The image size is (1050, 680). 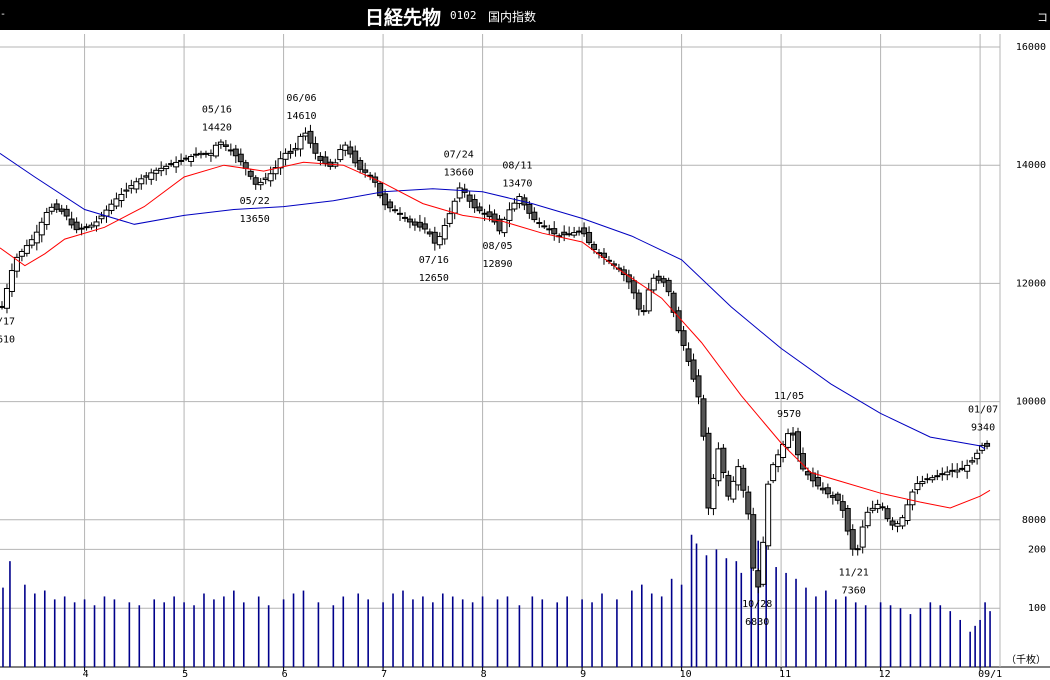 What do you see at coordinates (1042, 17) in the screenshot?
I see `right-edge-mark: コ` at bounding box center [1042, 17].